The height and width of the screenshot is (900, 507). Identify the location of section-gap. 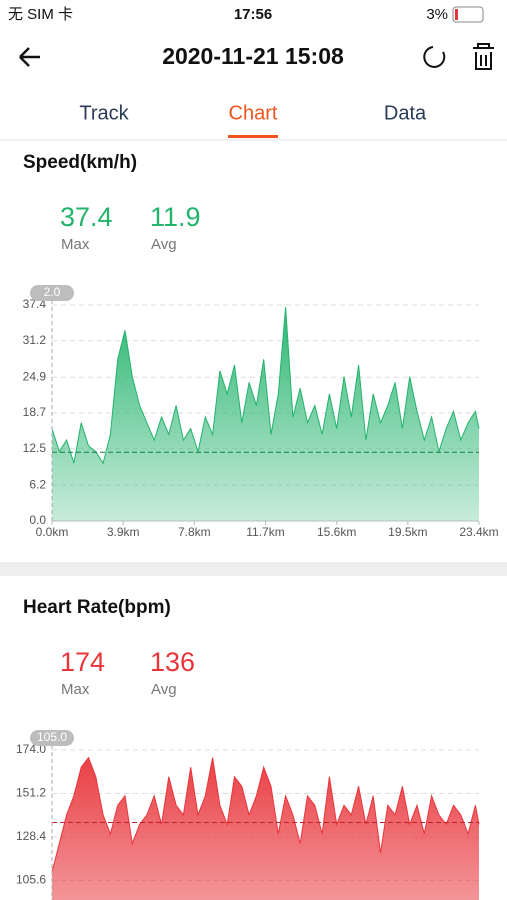
(253, 569).